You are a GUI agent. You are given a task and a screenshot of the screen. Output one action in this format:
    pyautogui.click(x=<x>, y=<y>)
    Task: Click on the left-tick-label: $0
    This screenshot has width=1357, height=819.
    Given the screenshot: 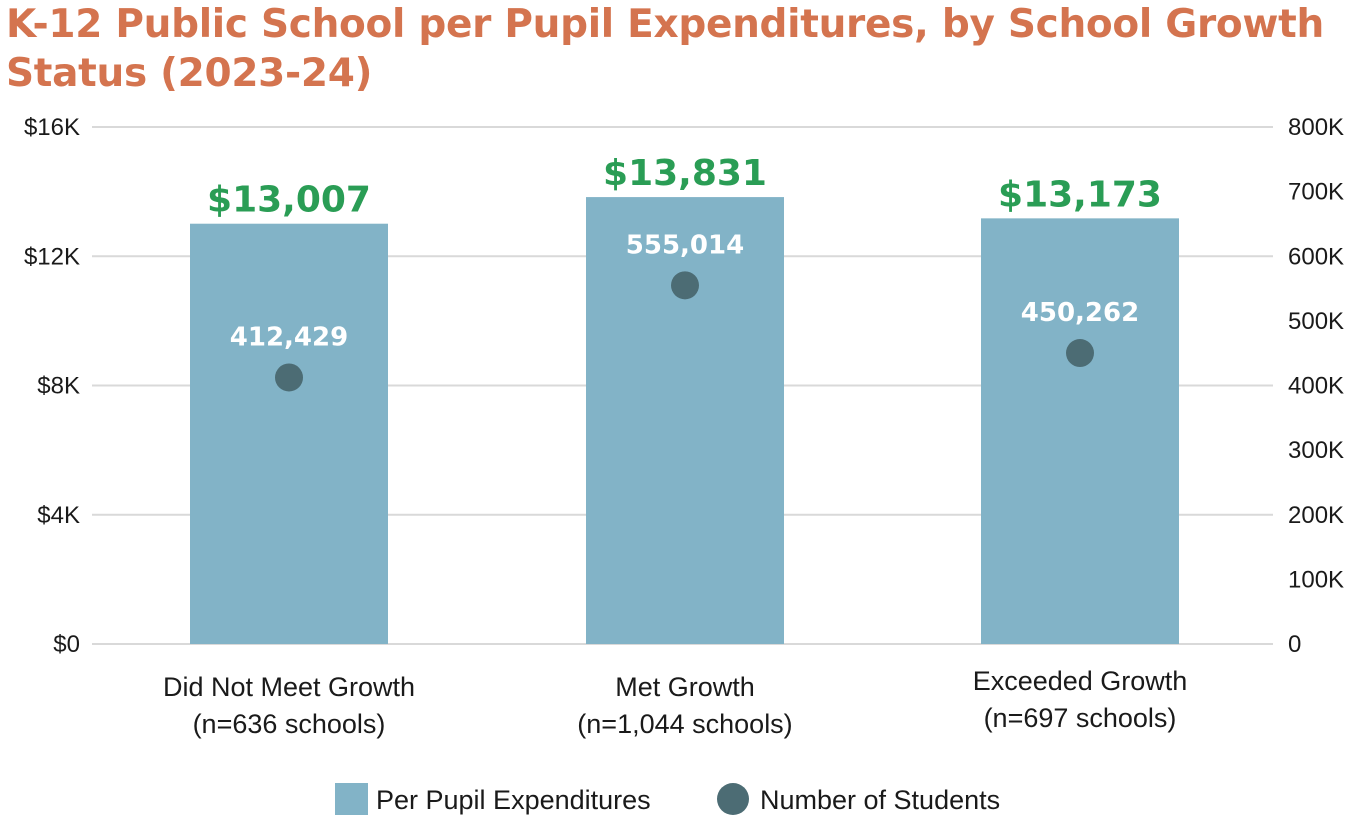 What is the action you would take?
    pyautogui.click(x=66, y=644)
    